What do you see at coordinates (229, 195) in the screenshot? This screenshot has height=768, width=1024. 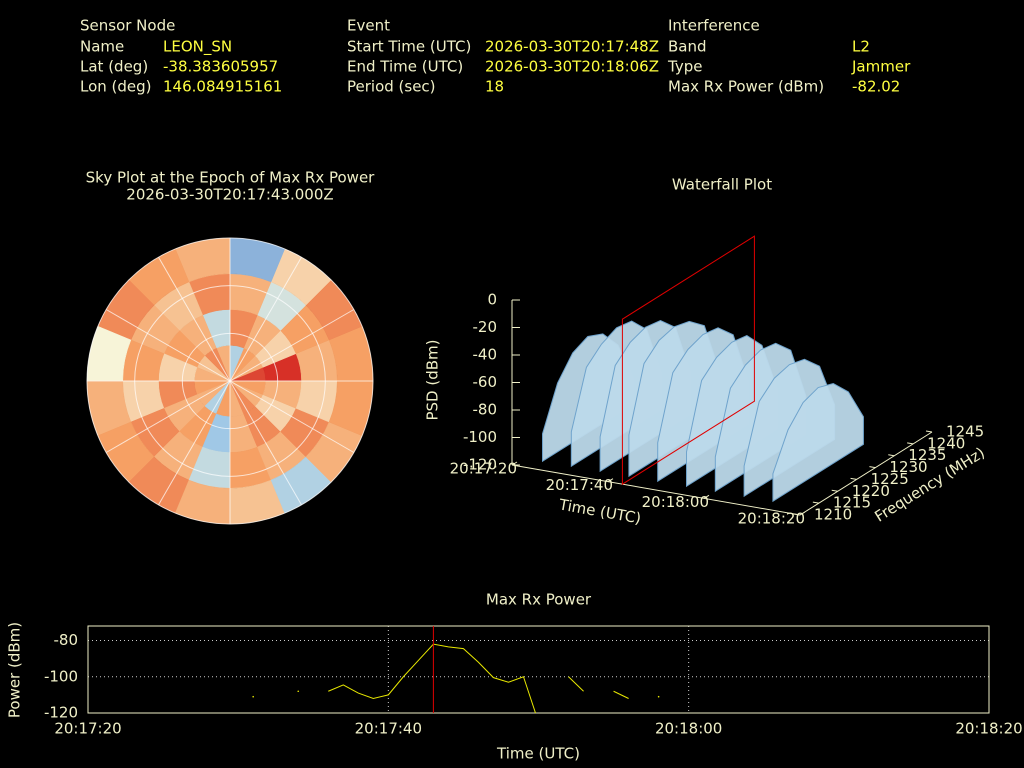 I see `chart-subtitle: 2026-03-30T20:17:43.000Z` at bounding box center [229, 195].